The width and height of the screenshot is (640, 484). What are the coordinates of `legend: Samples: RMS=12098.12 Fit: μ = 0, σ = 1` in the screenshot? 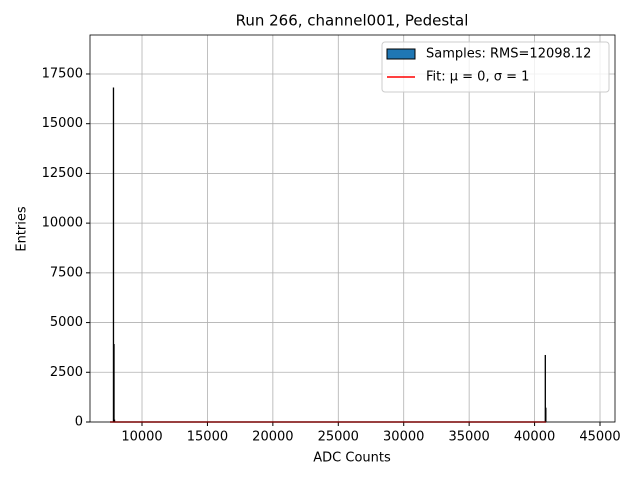 It's located at (495, 67).